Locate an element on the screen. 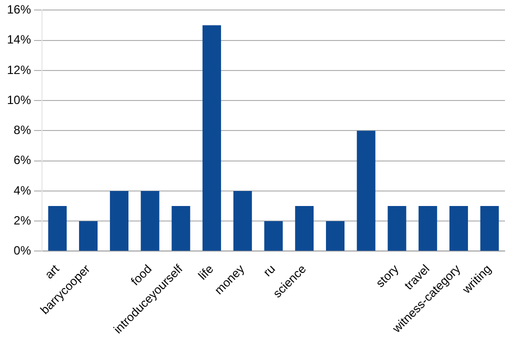 The width and height of the screenshot is (519, 340). y-tick-label: 12% is located at coordinates (19, 69).